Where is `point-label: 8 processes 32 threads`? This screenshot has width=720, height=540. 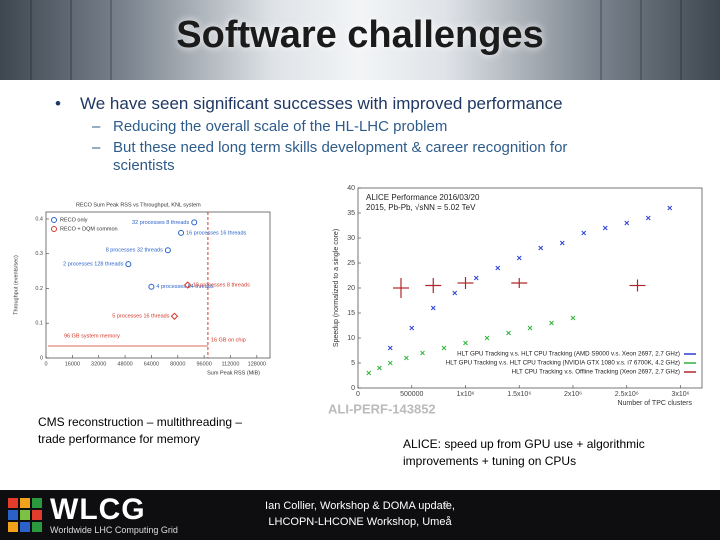 point-label: 8 processes 32 threads is located at coordinates (134, 251).